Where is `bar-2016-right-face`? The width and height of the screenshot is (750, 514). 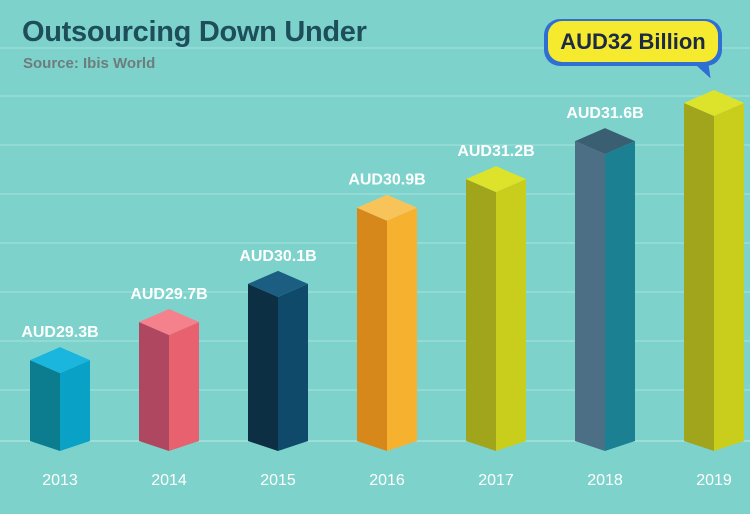 bar-2016-right-face is located at coordinates (402, 329).